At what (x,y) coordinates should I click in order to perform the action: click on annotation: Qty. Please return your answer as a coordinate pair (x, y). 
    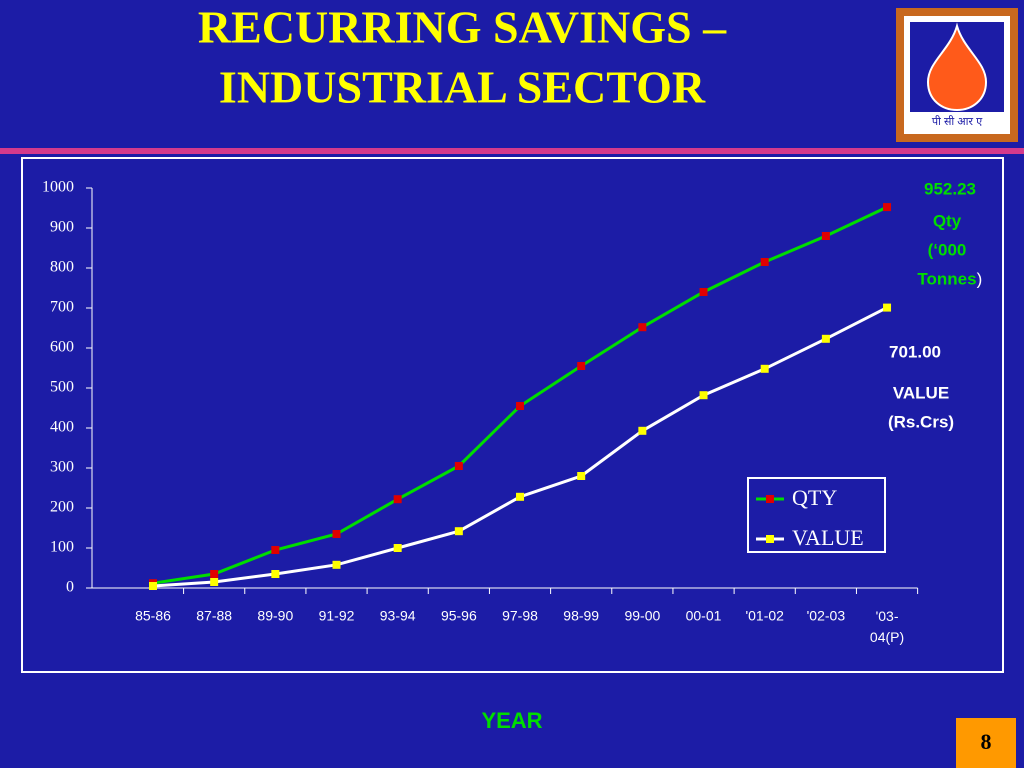
    Looking at the image, I should click on (947, 220).